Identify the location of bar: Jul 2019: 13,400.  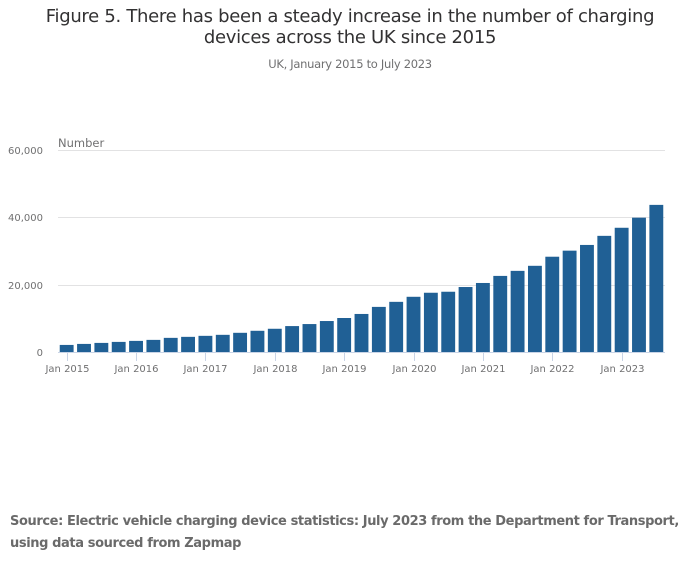
(378, 329).